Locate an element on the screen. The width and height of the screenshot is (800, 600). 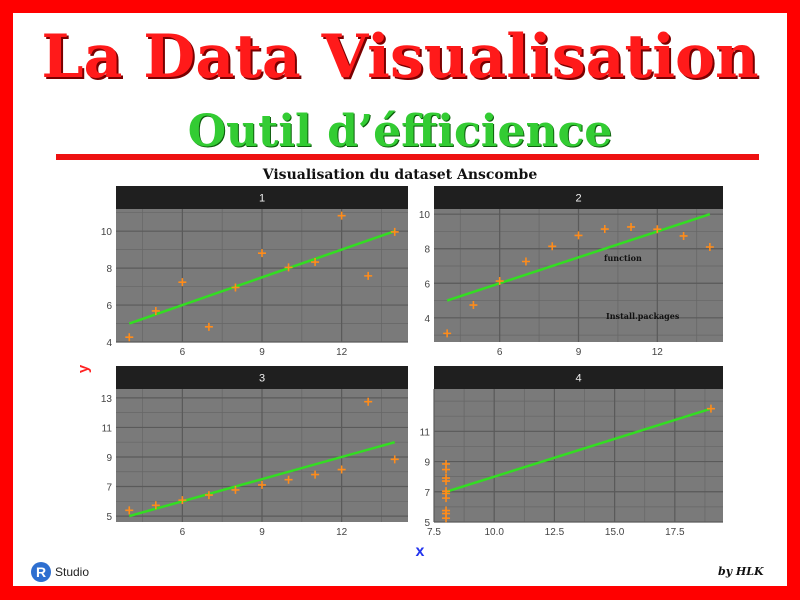
annotation-install-packages: Install.packages is located at coordinates (643, 316).